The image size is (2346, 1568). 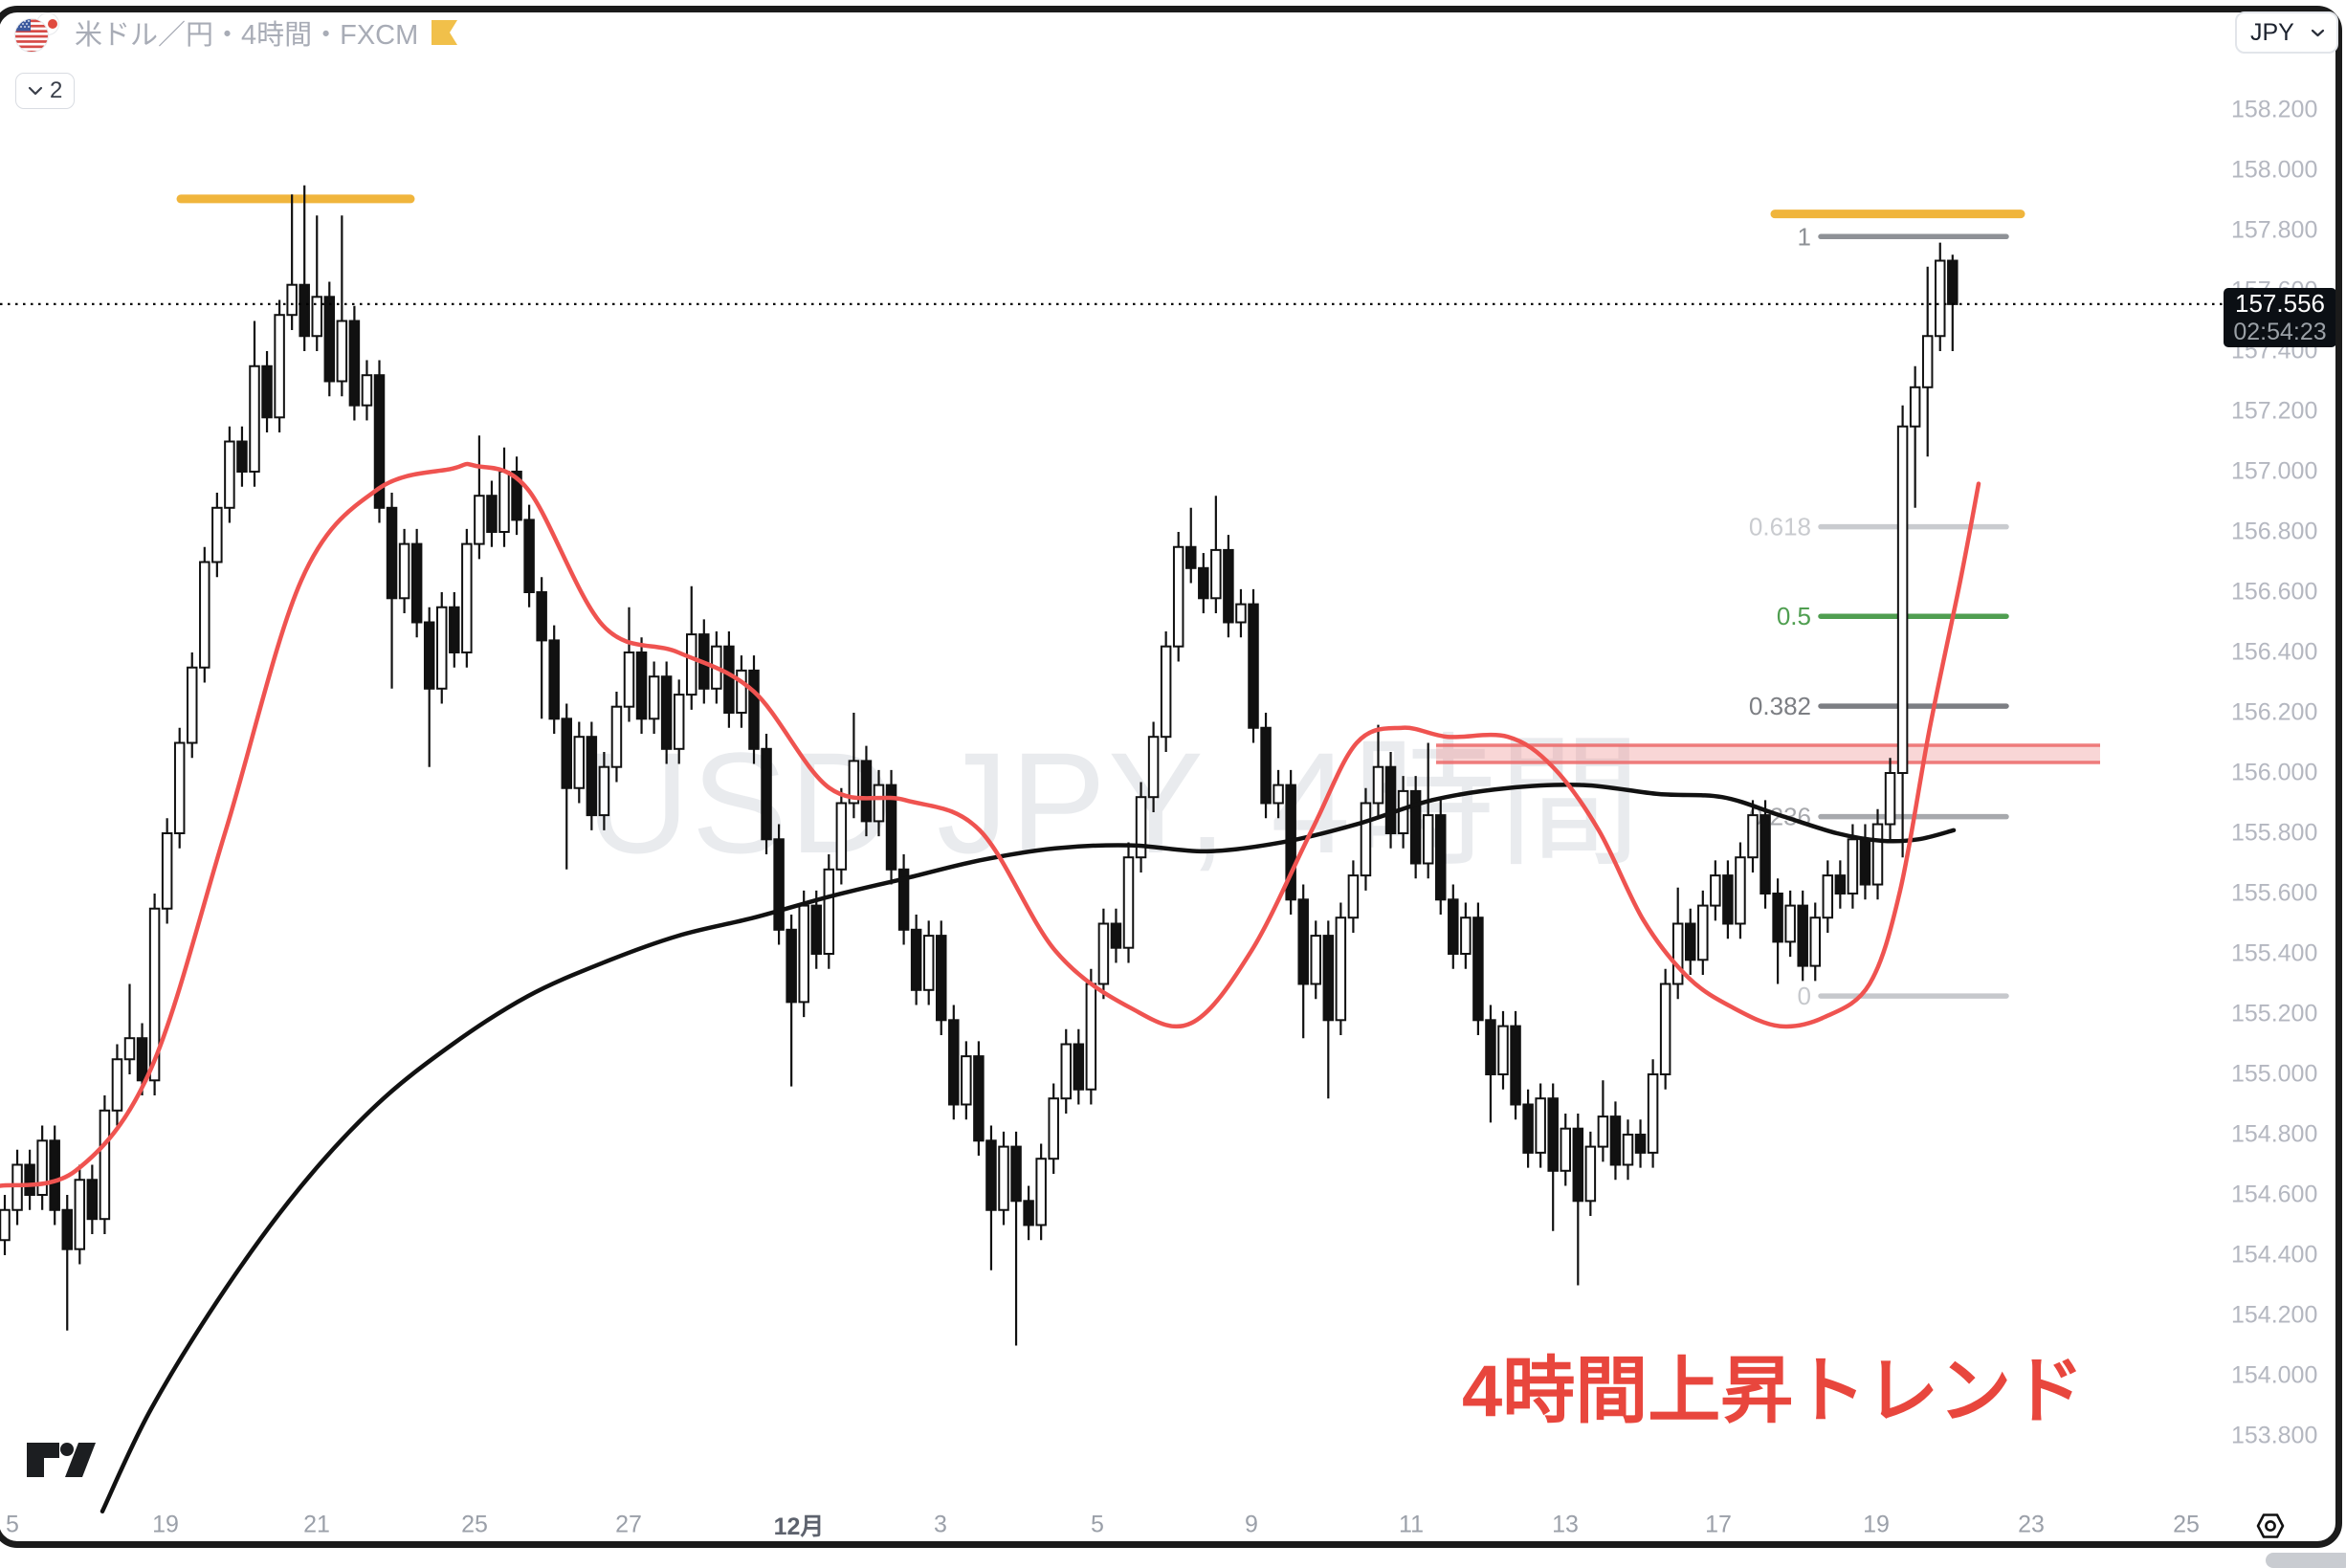 I want to click on gear-icon, so click(x=2270, y=1526).